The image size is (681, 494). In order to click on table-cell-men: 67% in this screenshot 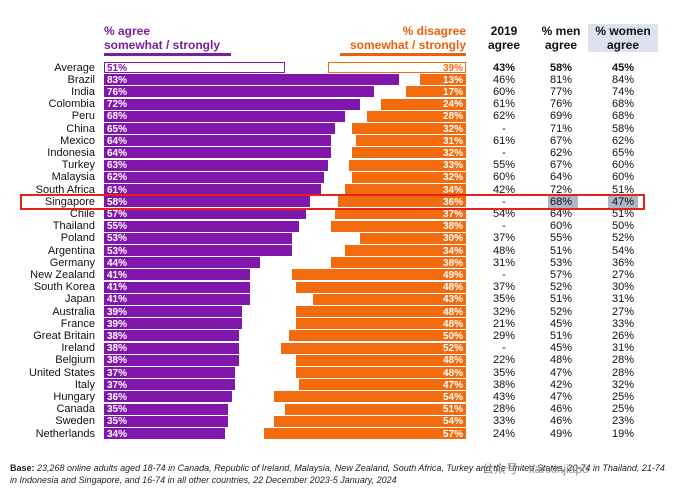, I will do `click(561, 165)`.